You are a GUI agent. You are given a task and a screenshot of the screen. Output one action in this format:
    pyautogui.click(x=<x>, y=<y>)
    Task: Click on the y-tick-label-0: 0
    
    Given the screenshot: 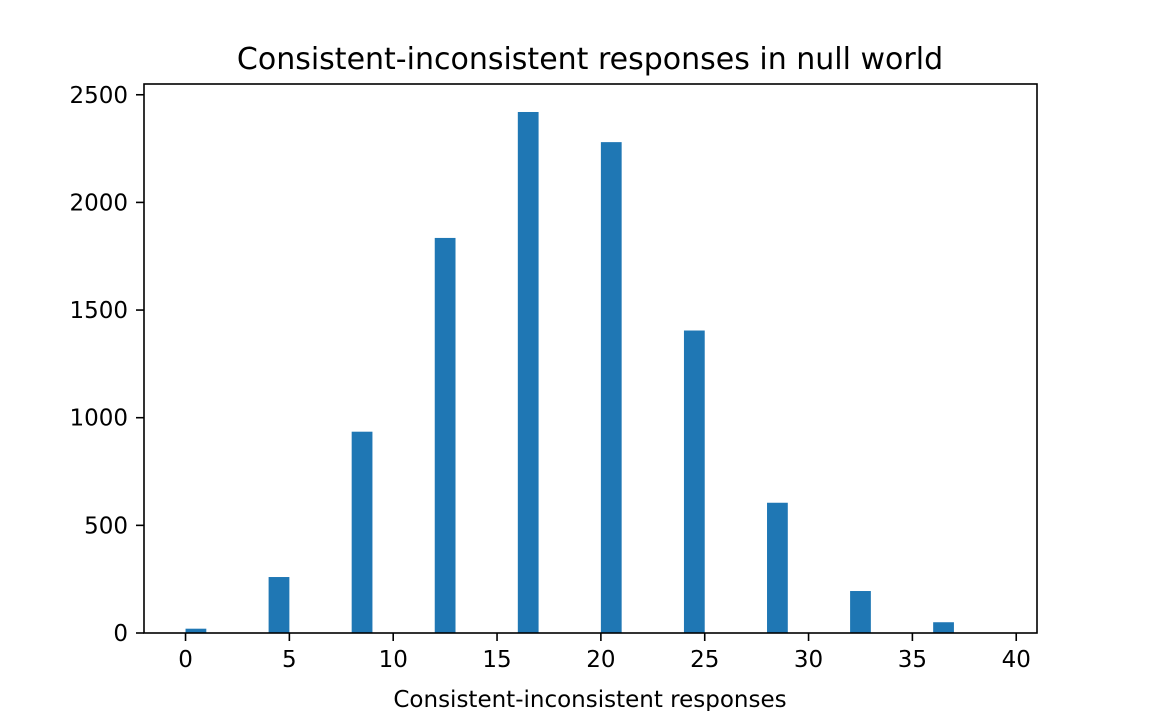 What is the action you would take?
    pyautogui.click(x=120, y=634)
    